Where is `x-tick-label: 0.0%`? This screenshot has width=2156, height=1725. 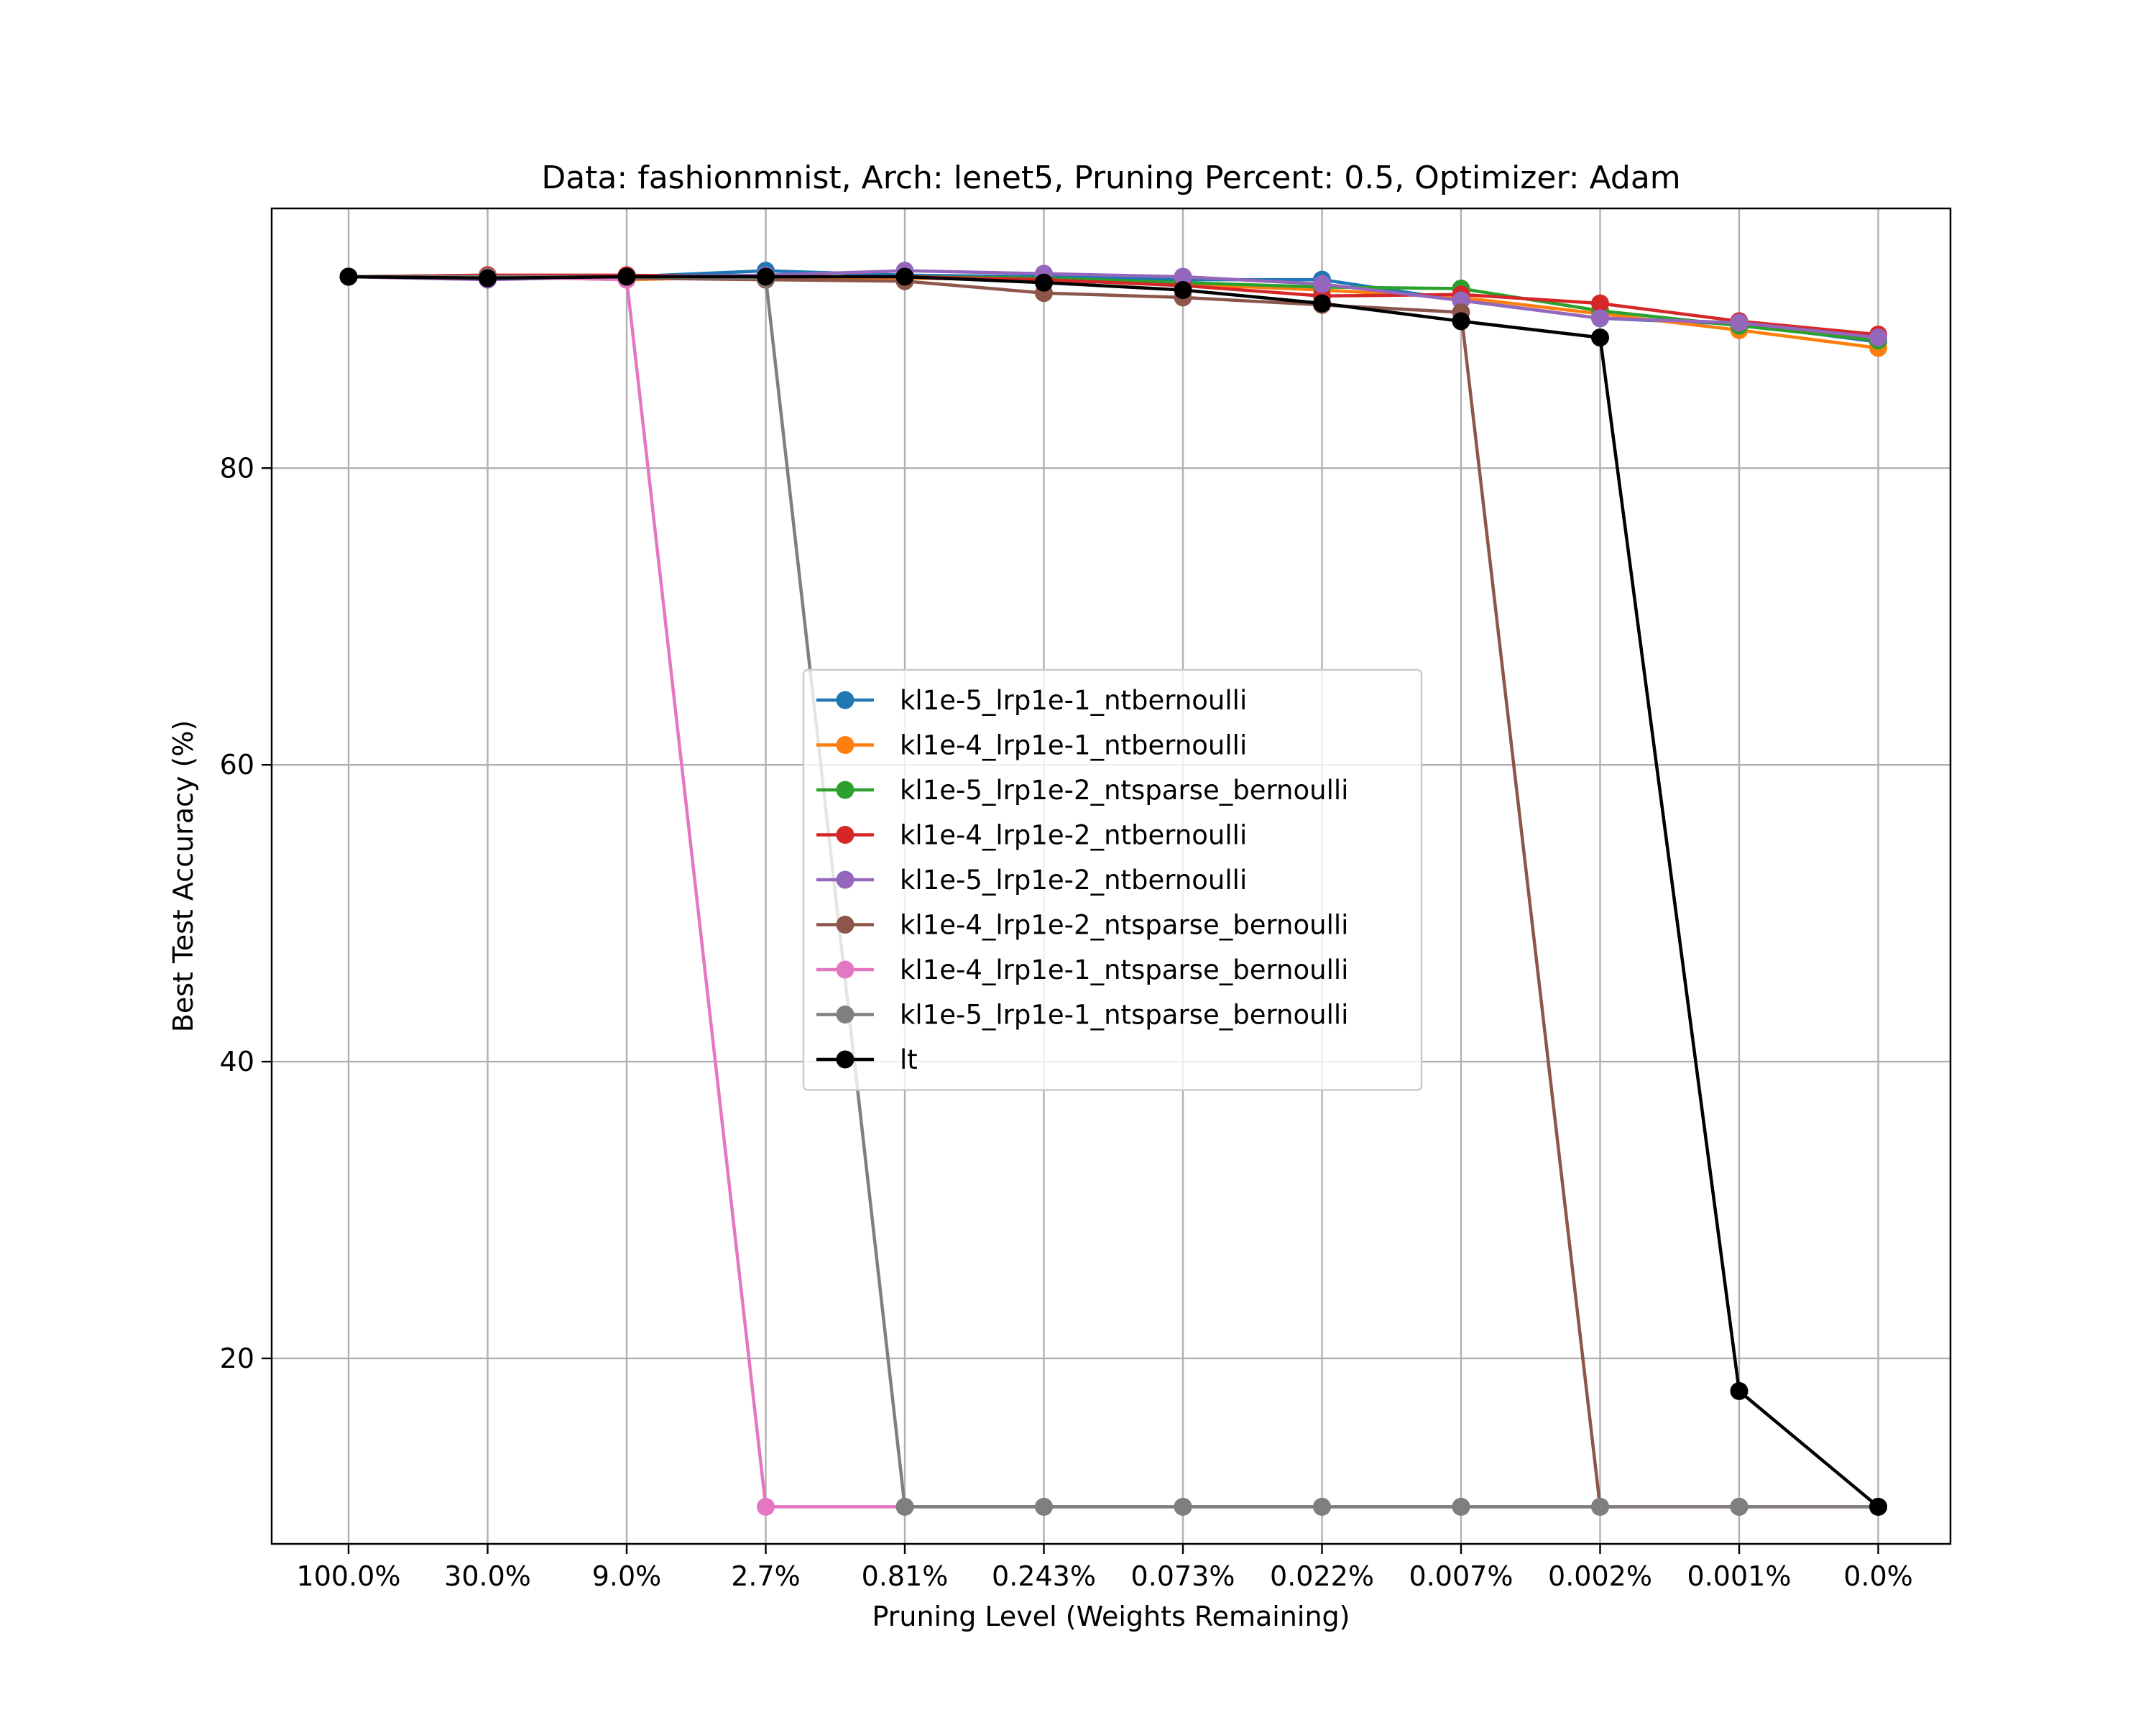 x-tick-label: 0.0% is located at coordinates (1878, 1576).